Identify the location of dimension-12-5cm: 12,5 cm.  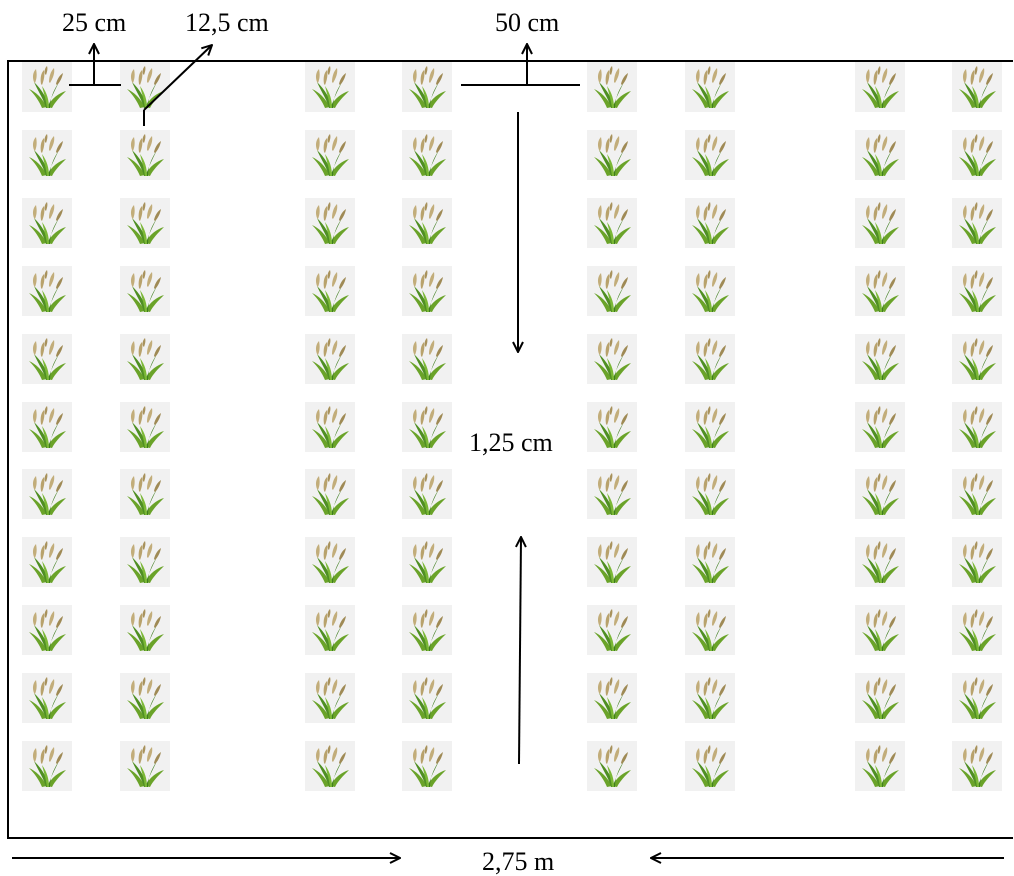
(206, 67).